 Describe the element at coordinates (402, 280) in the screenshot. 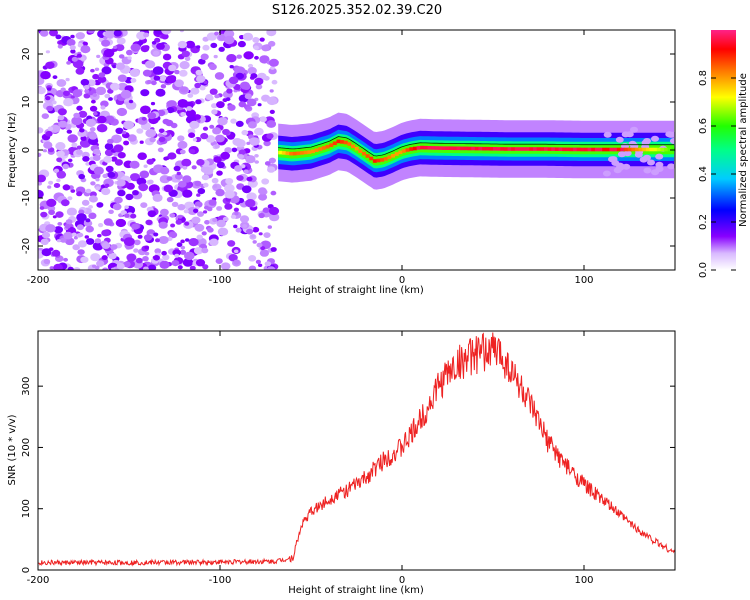

I see `x-tick-label: 0` at that location.